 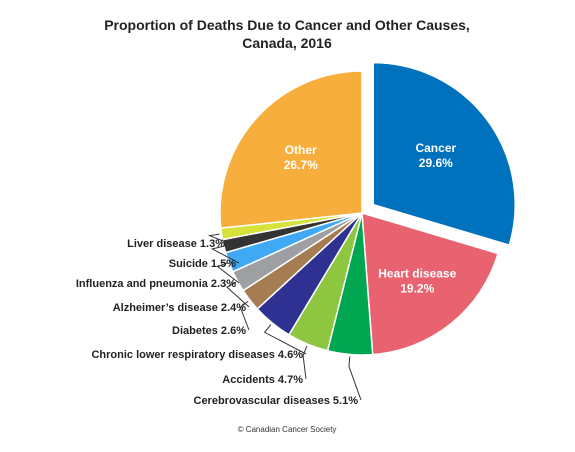 What do you see at coordinates (417, 289) in the screenshot?
I see `slice-value-heart-disease: 19.2%` at bounding box center [417, 289].